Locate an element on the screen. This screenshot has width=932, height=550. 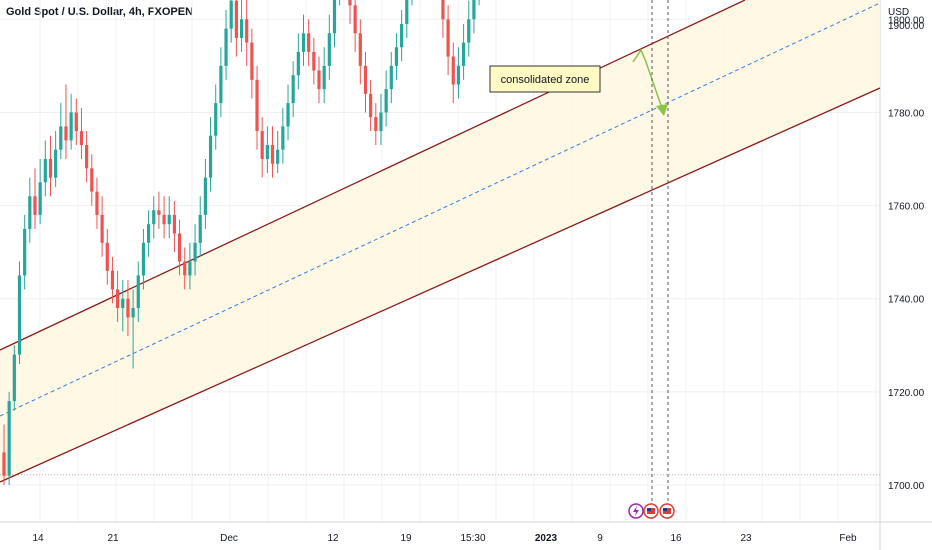
forecast-path is located at coordinates (648, 81).